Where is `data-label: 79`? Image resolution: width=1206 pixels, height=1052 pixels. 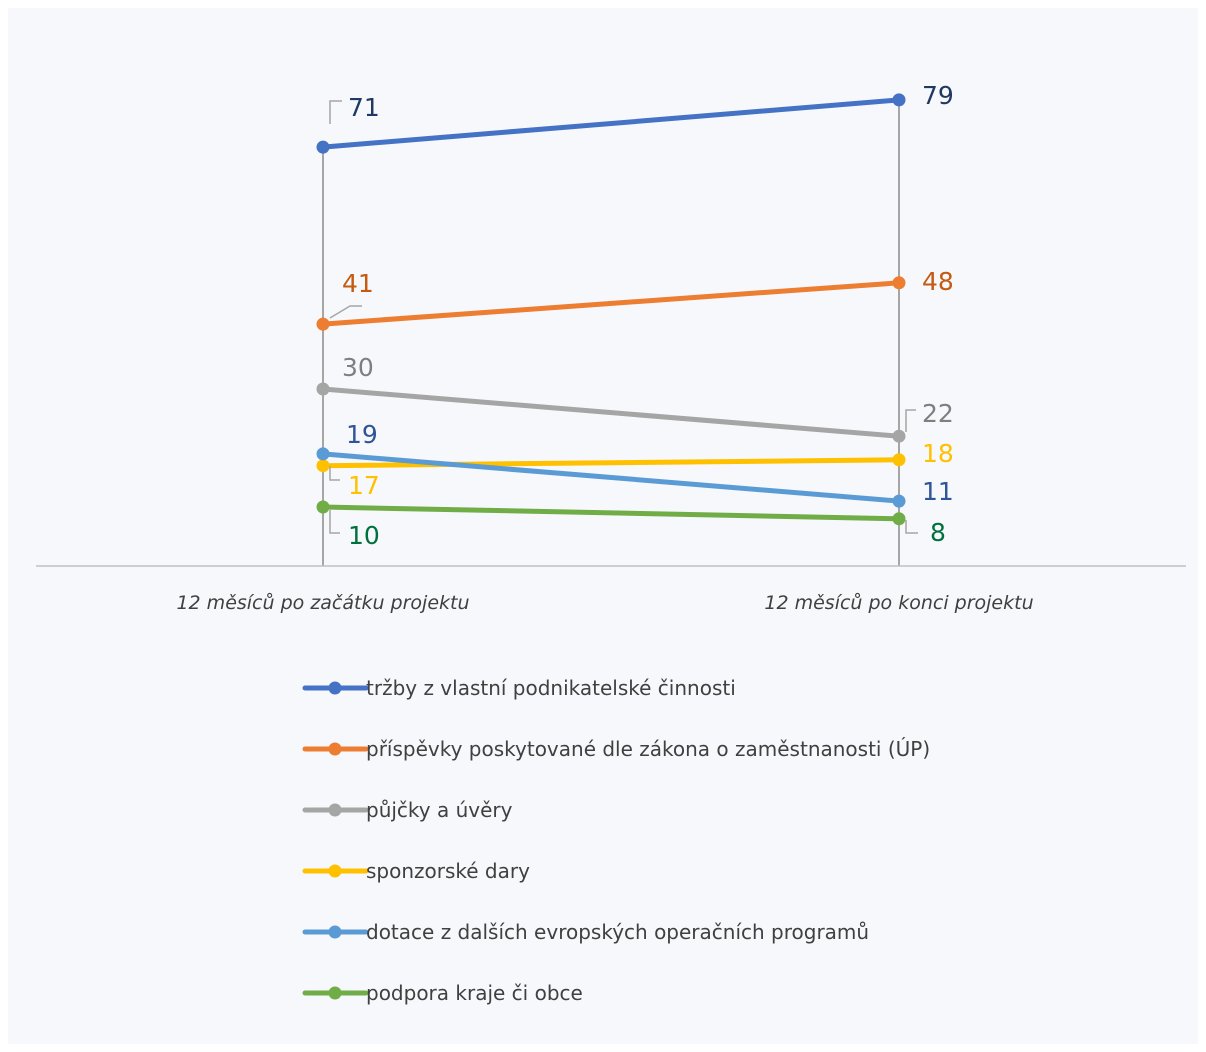 data-label: 79 is located at coordinates (938, 95).